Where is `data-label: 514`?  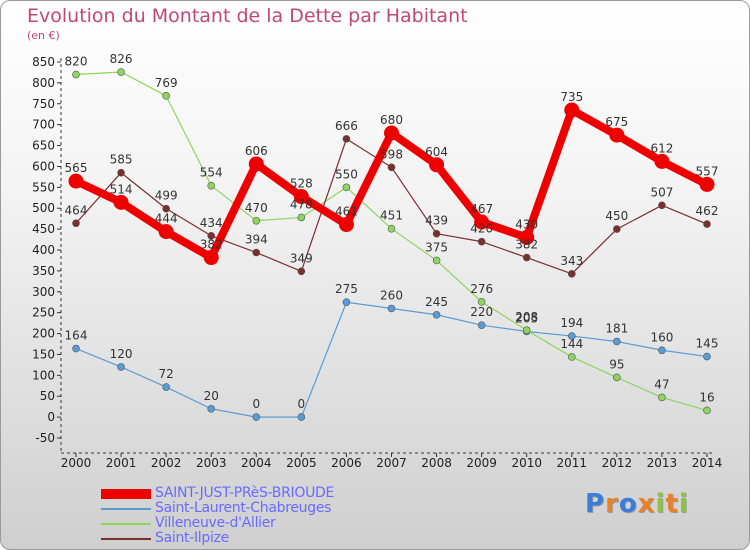 data-label: 514 is located at coordinates (121, 189).